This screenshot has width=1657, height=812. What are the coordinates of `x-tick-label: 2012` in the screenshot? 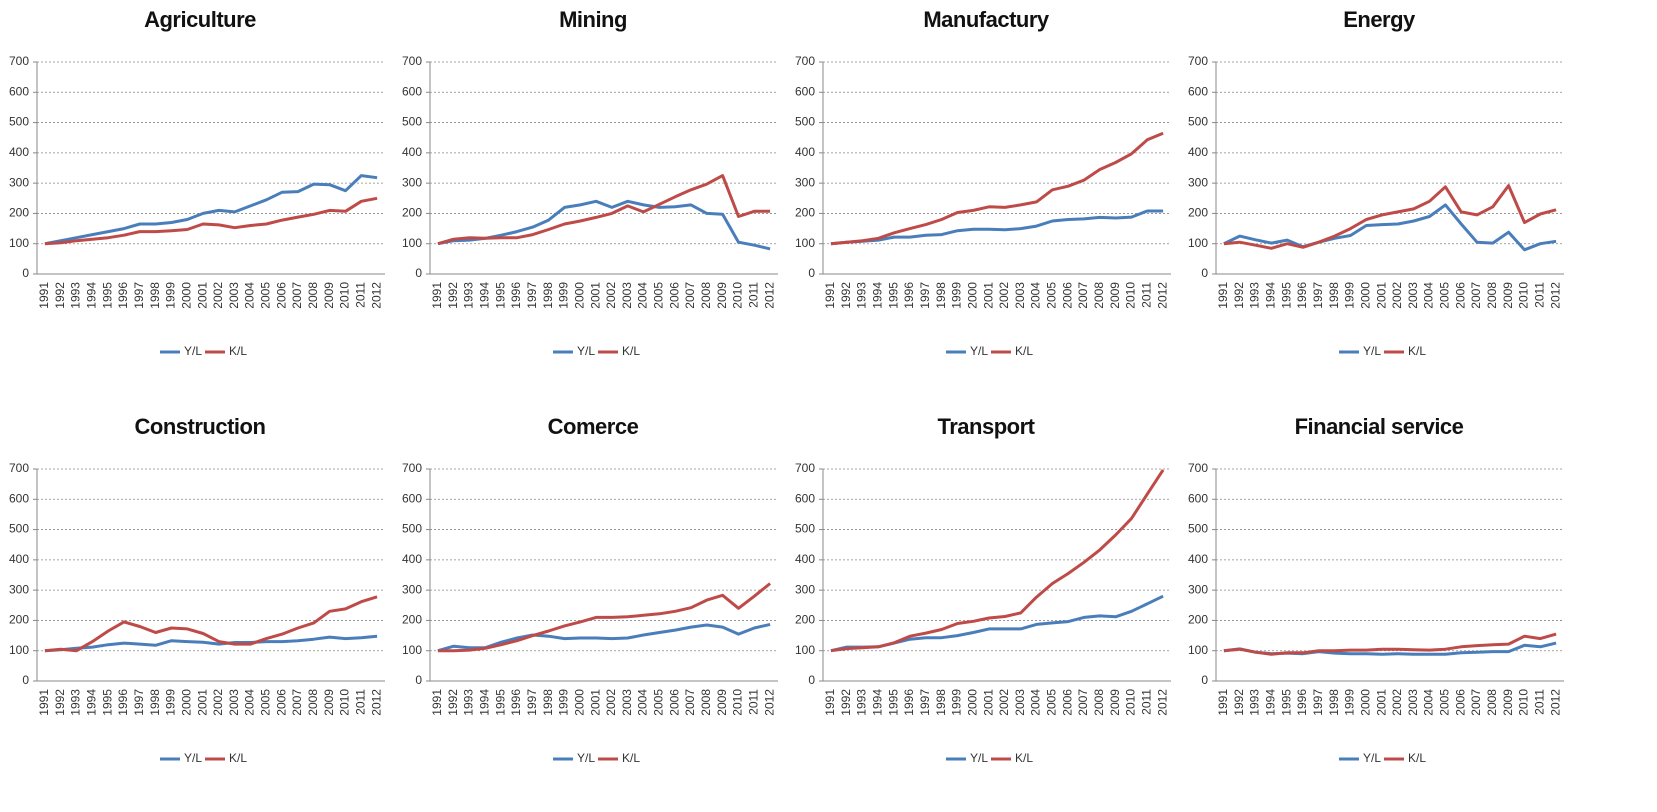 It's located at (1555, 295).